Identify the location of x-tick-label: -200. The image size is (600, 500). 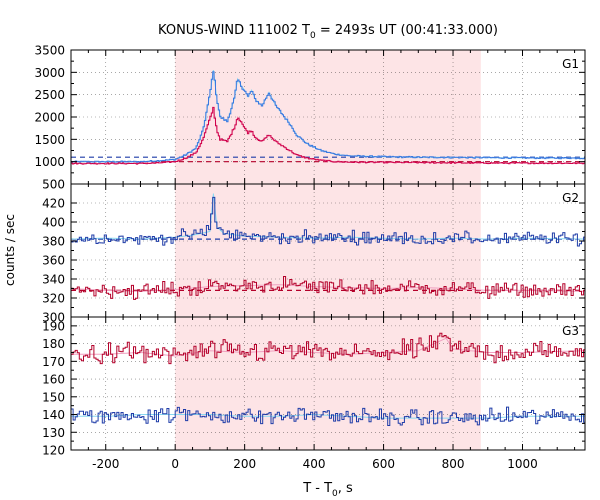
(105, 464).